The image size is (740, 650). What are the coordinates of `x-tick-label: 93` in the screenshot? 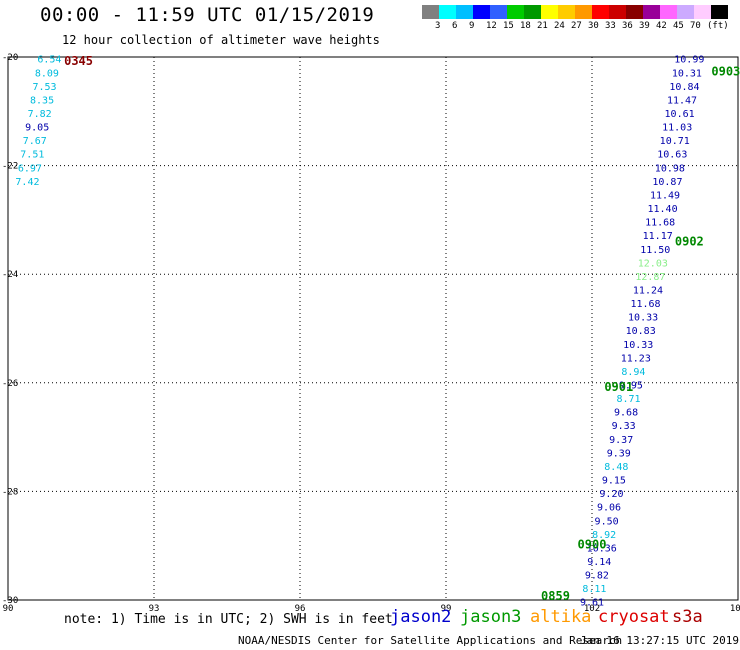 It's located at (154, 609).